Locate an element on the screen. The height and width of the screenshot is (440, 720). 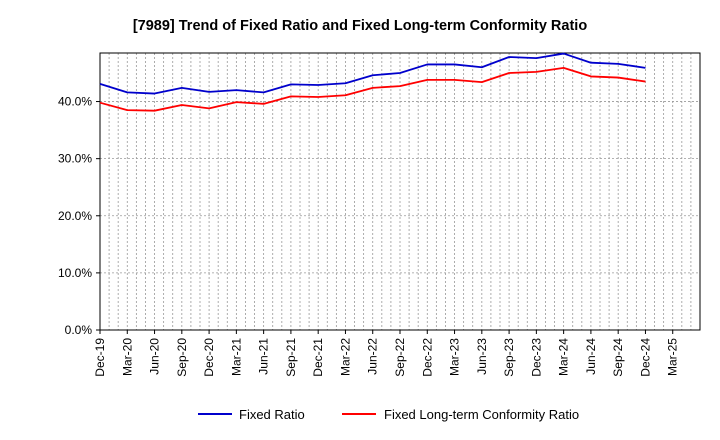
x-tick-label: Sep-24 is located at coordinates (618, 357).